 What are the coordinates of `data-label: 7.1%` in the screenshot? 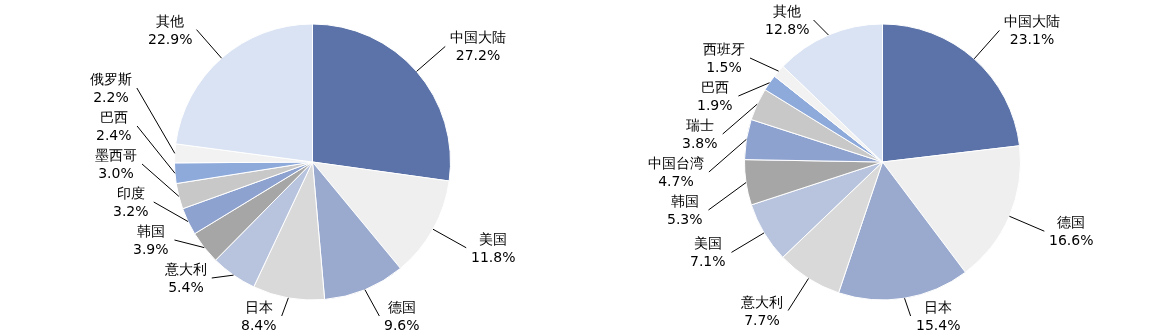 It's located at (708, 261).